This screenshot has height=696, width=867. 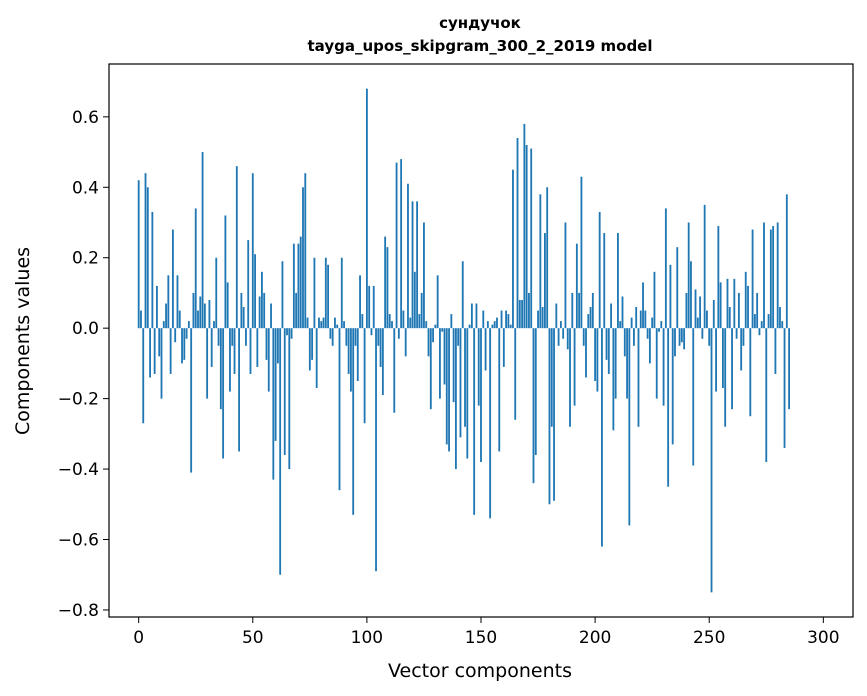 What do you see at coordinates (486, 632) in the screenshot?
I see `x-axis-ticks: 0 50 100 150 200 250 300` at bounding box center [486, 632].